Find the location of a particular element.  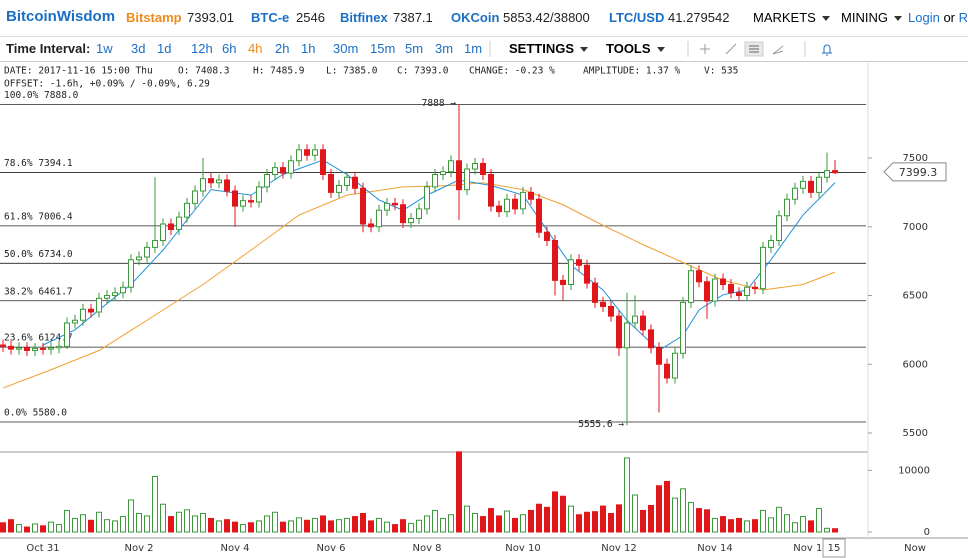

price-annotation: 7888 → is located at coordinates (439, 103).